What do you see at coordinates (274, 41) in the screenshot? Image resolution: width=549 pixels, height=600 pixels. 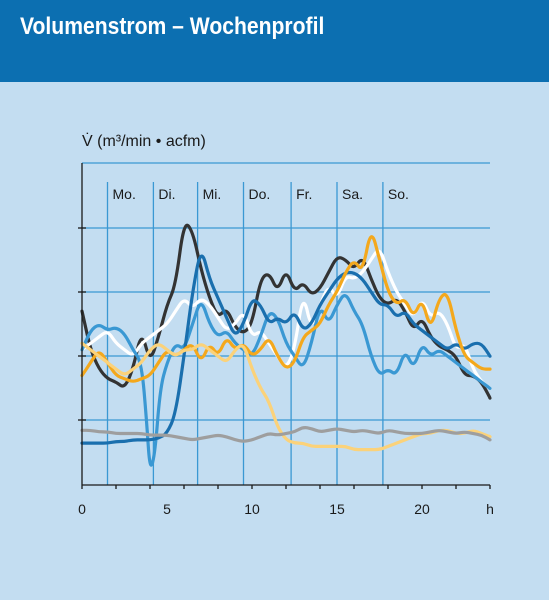 I see `header-bar: Volumenstrom – Wochenprofil` at bounding box center [274, 41].